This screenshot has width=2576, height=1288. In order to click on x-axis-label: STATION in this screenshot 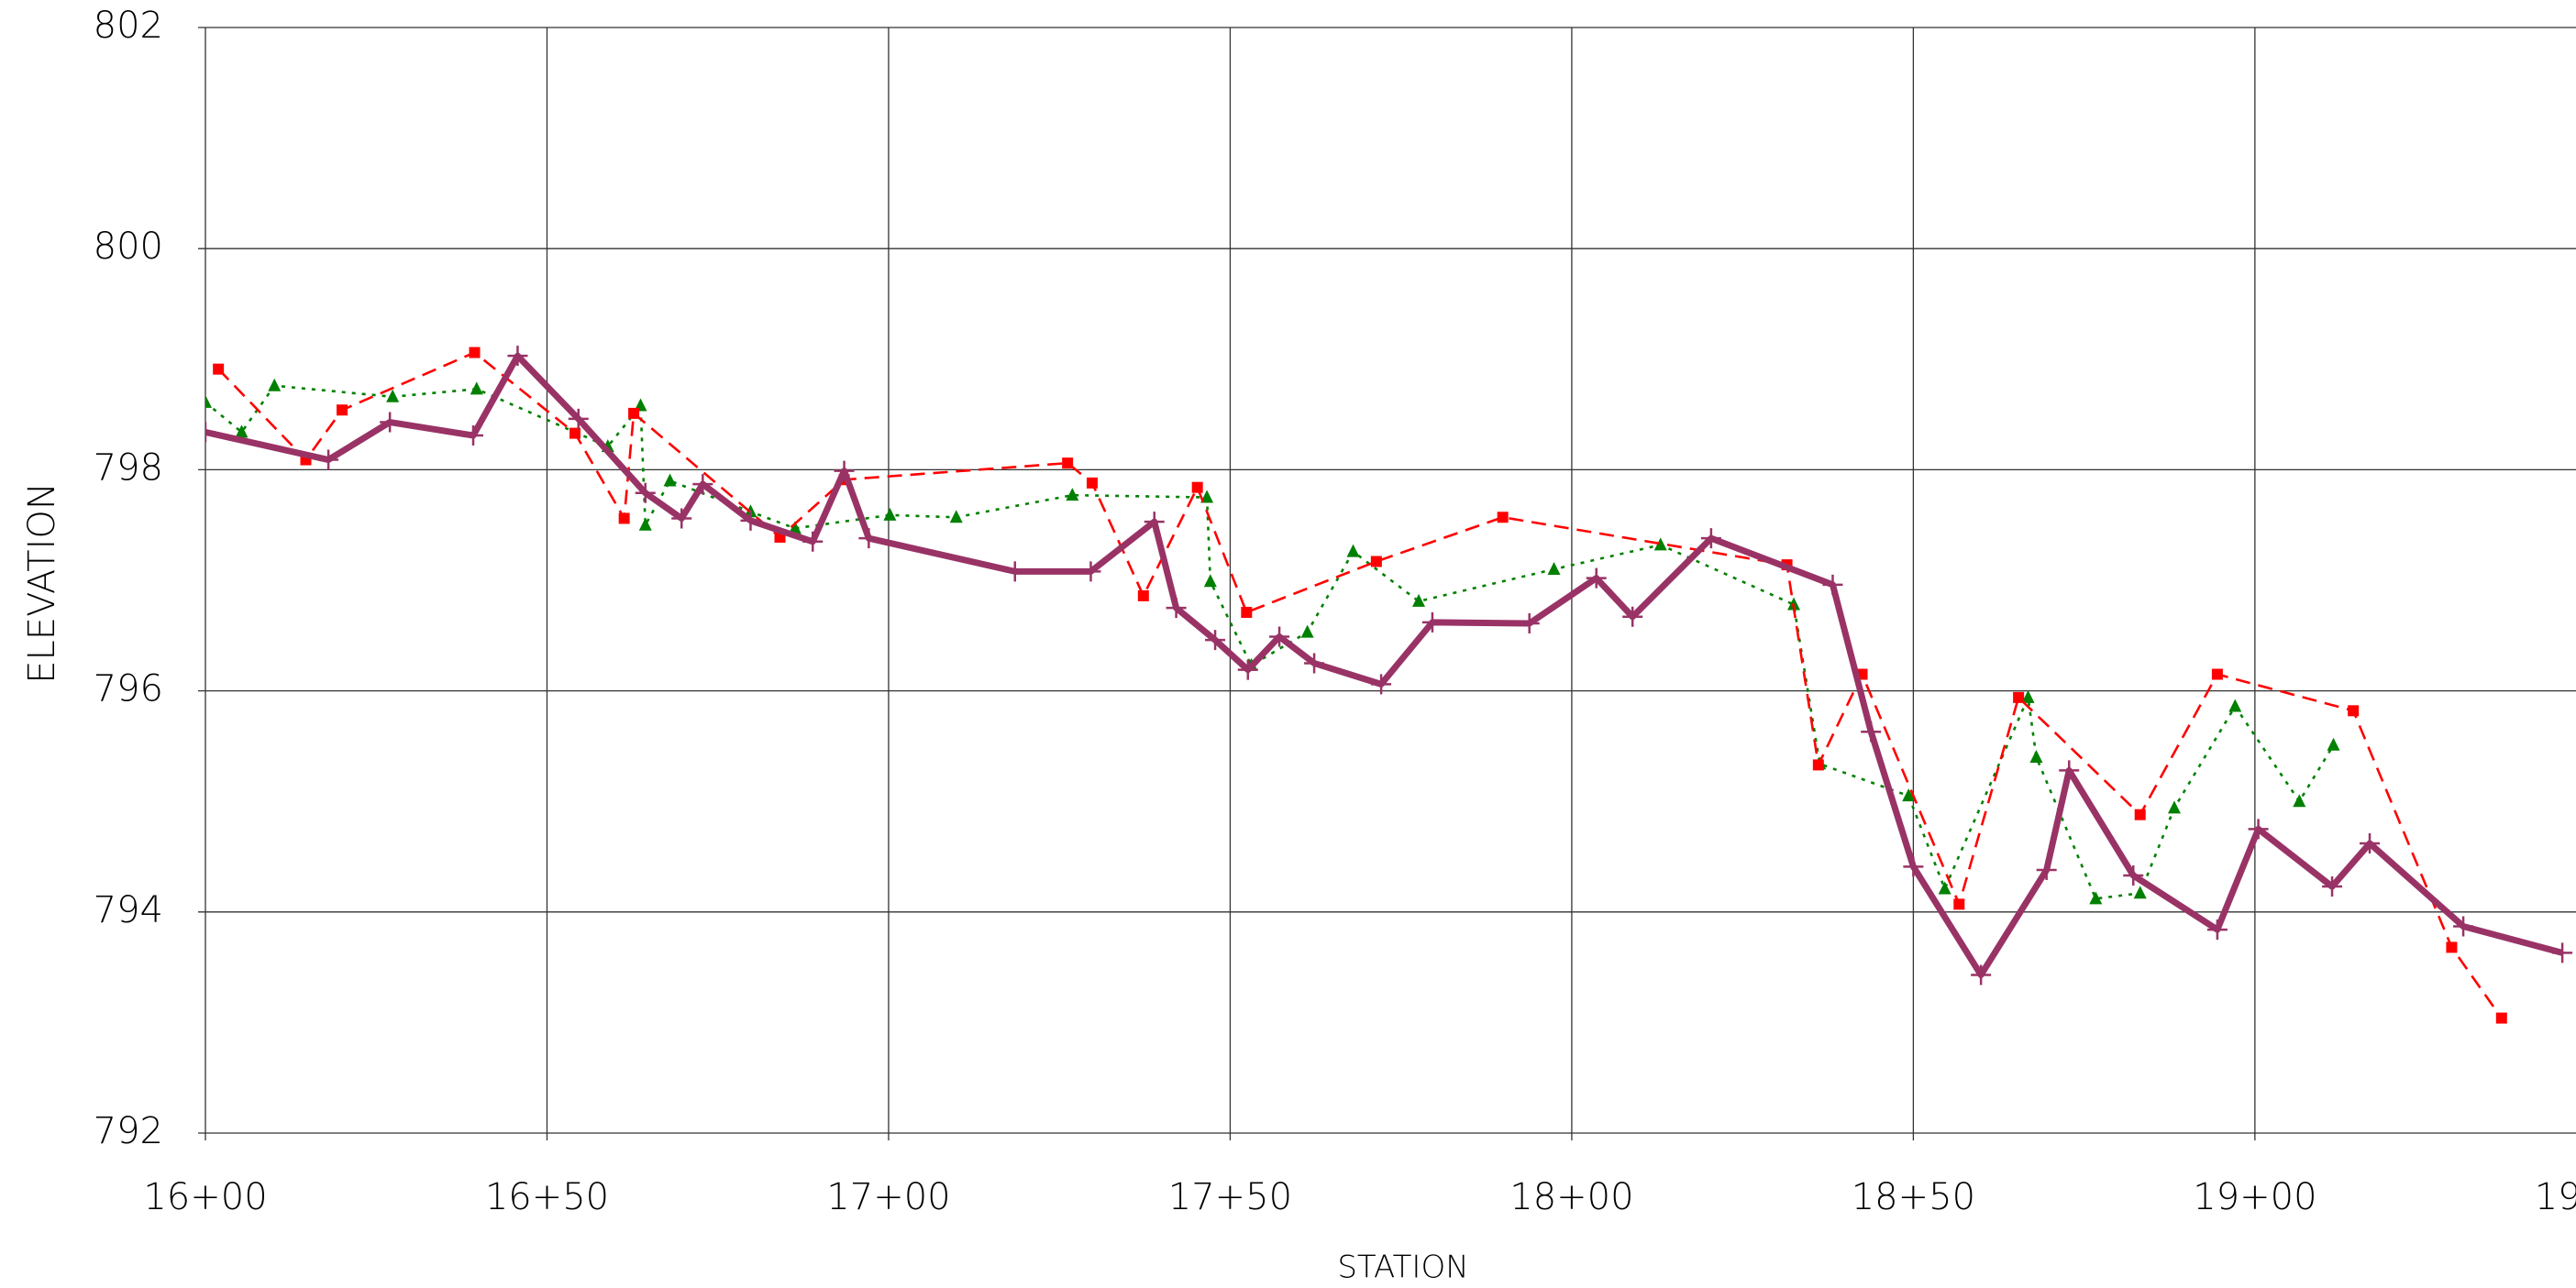, I will do `click(1402, 1267)`.